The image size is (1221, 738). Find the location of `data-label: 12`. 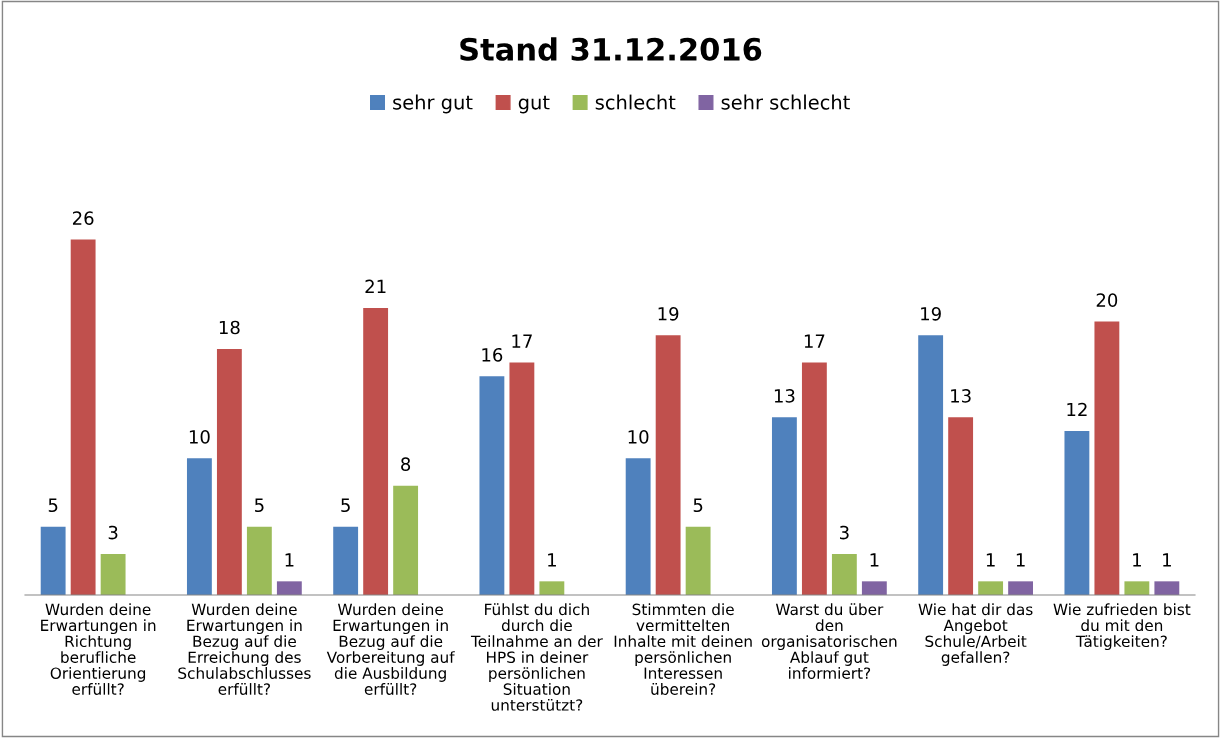

data-label: 12 is located at coordinates (1077, 409).